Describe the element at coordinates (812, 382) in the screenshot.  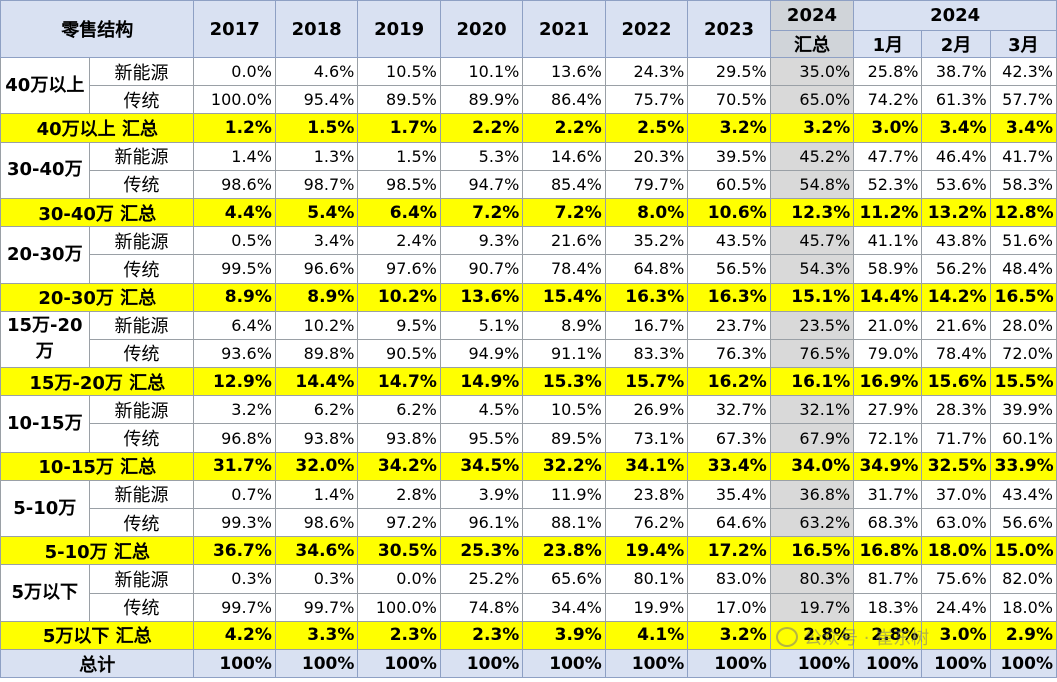
I see `summary-cell: 16.1%` at that location.